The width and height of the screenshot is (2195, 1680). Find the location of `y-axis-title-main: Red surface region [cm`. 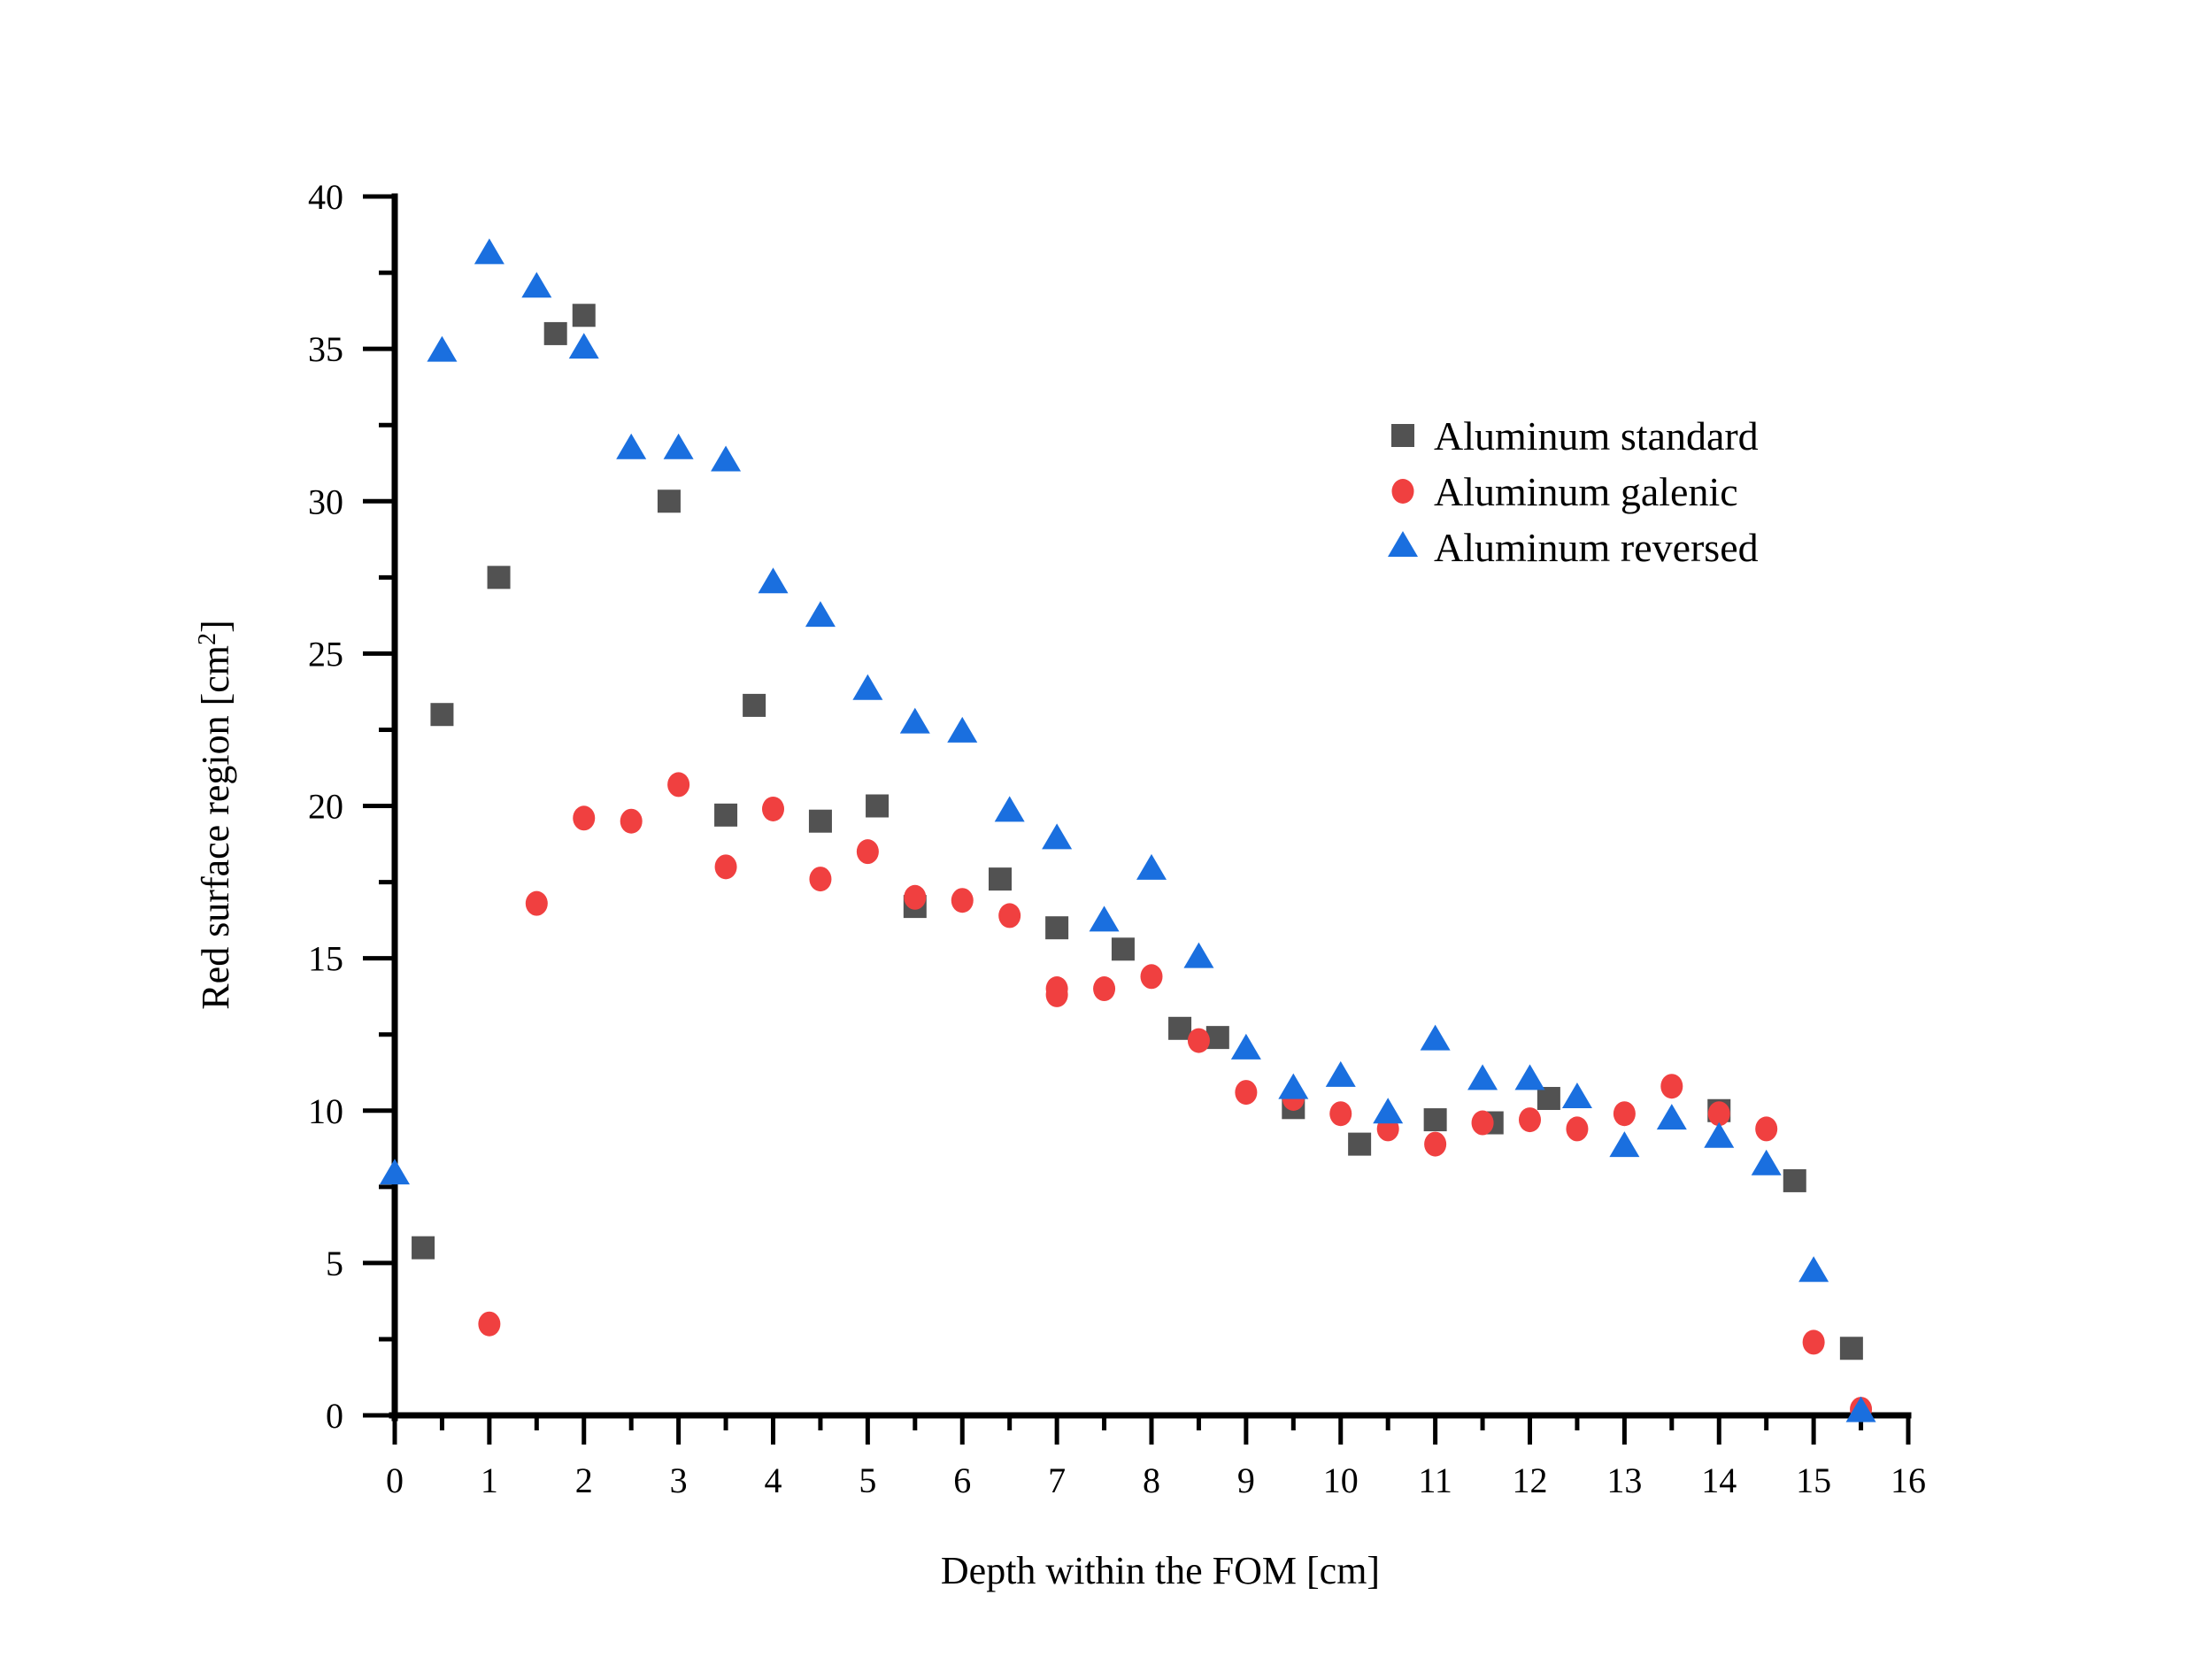

y-axis-title-main: Red surface region [cm is located at coordinates (215, 827).